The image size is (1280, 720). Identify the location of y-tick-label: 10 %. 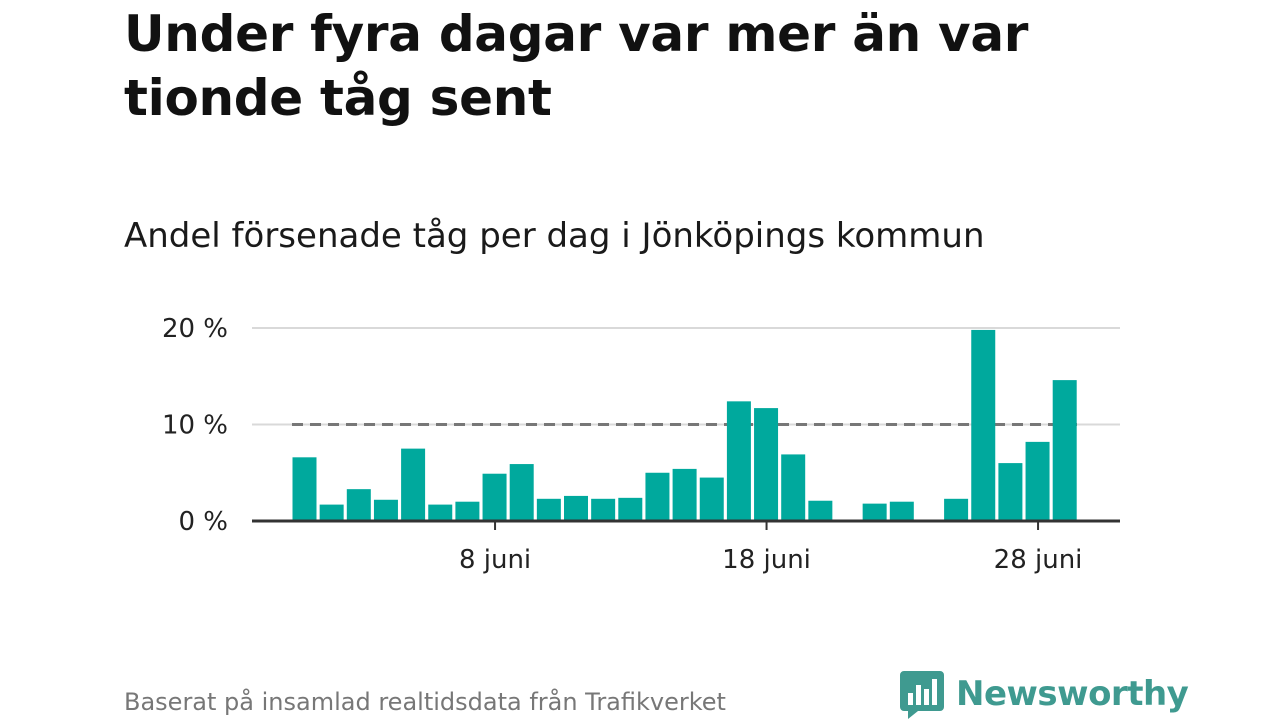
(195, 426).